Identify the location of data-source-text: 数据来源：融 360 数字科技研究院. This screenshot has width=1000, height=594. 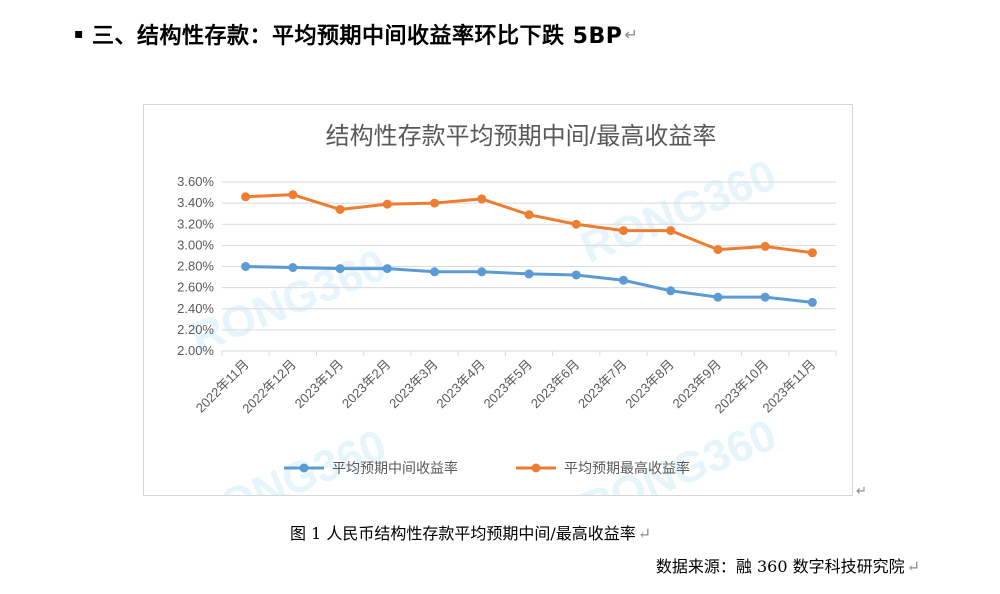
(780, 566).